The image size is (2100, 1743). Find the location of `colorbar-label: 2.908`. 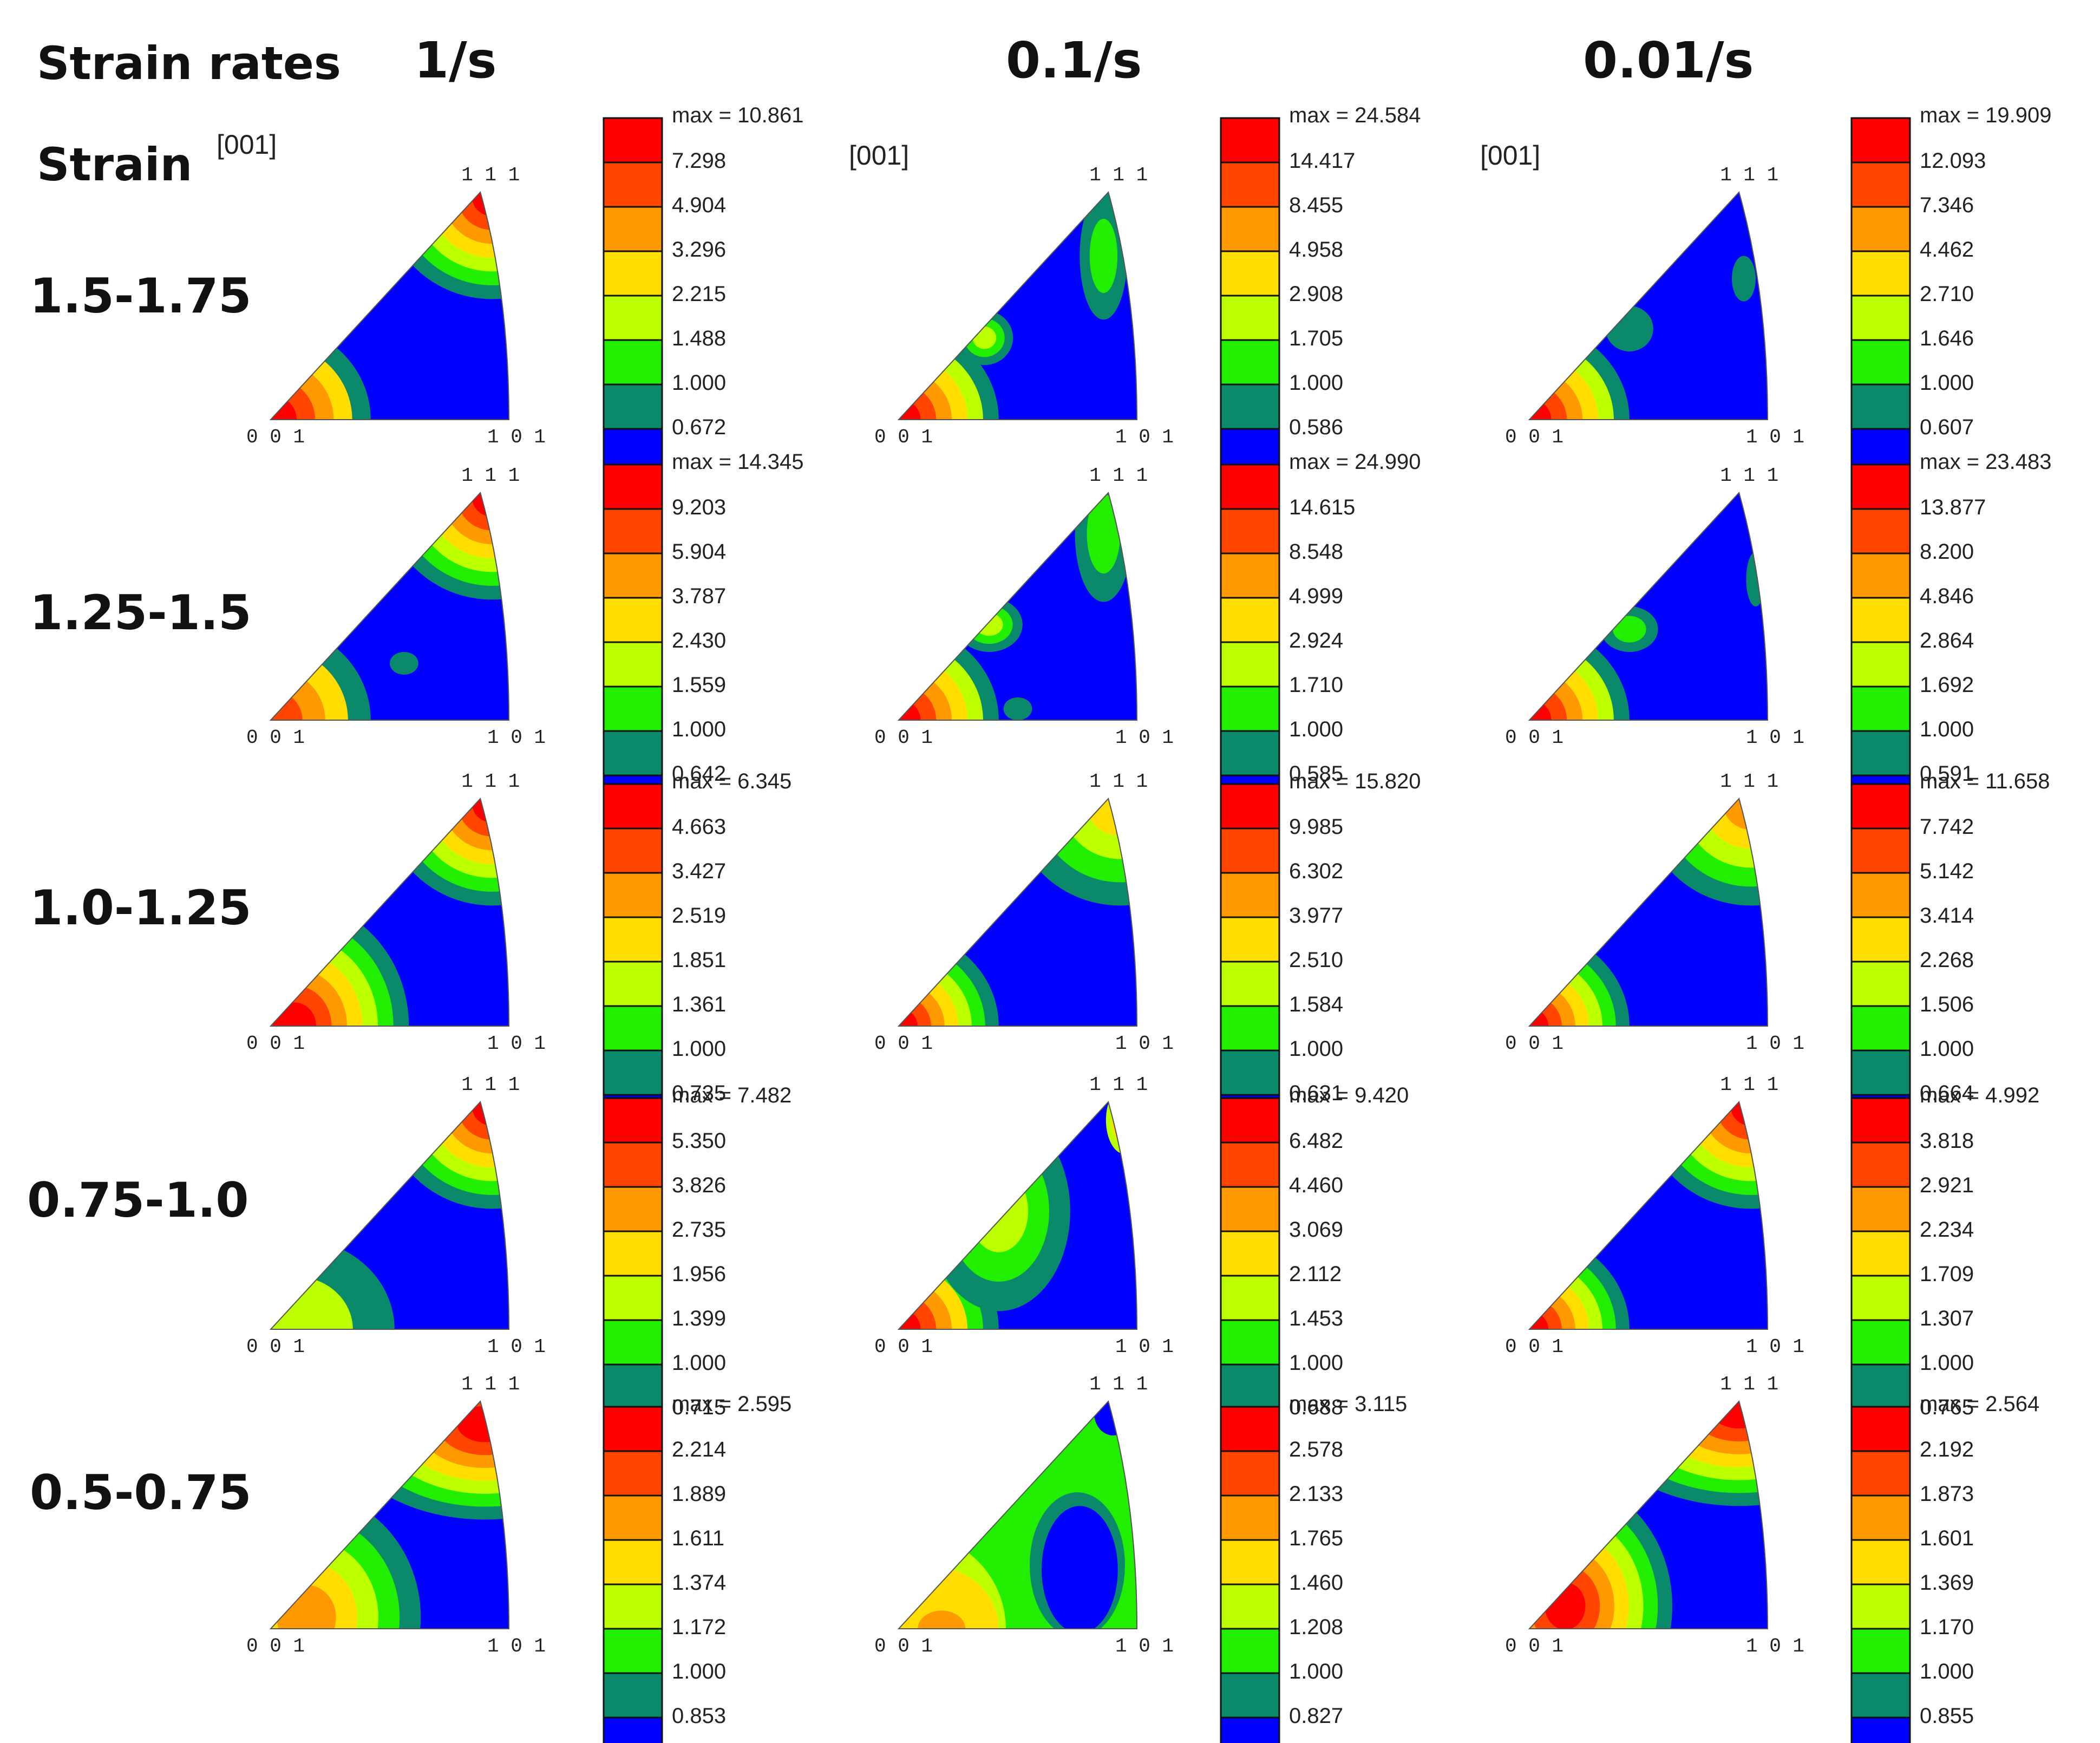

colorbar-label: 2.908 is located at coordinates (1316, 294).